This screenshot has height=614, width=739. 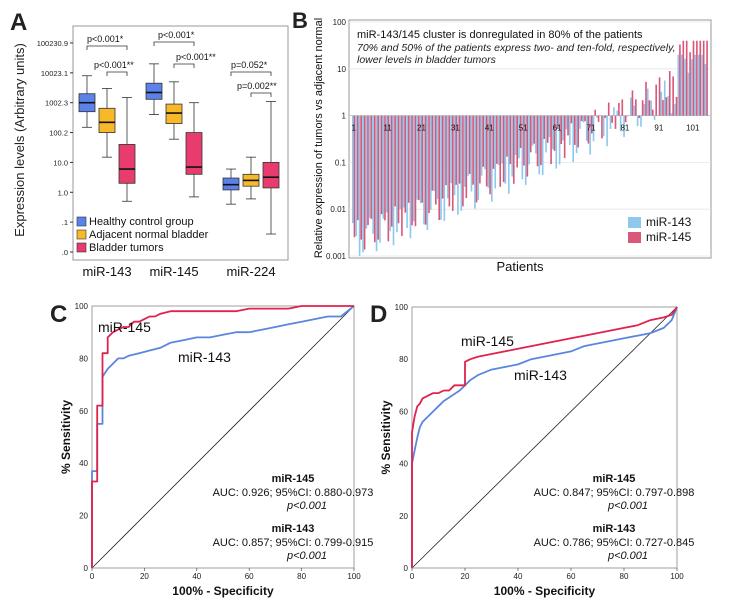 I want to click on roc-stat-p: p<0.001, so click(x=627, y=556).